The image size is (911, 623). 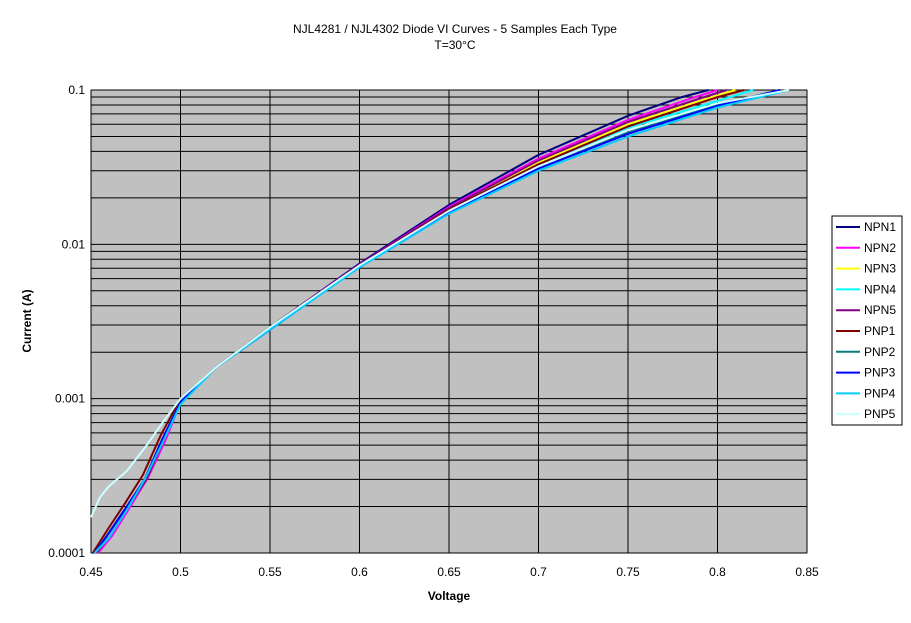 I want to click on x-tick-label-7: 0.8, so click(x=717, y=572).